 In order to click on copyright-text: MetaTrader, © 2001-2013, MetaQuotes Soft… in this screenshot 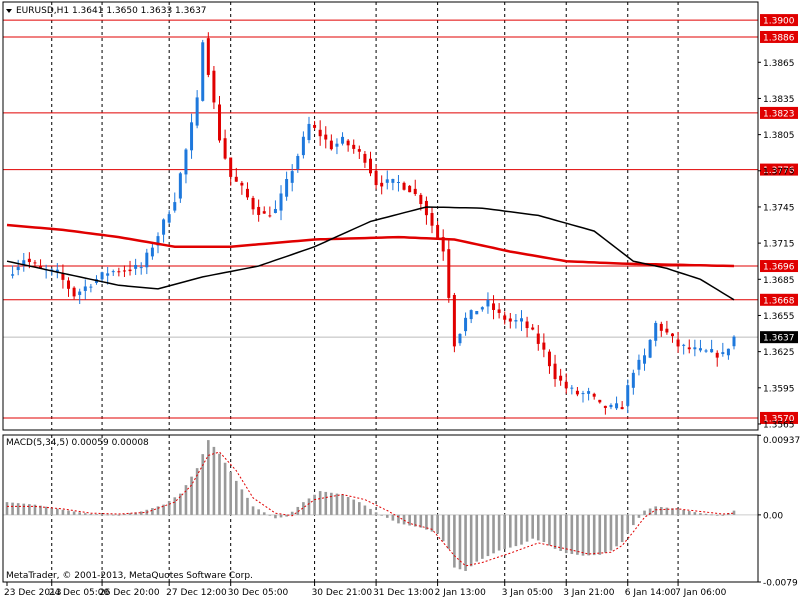, I will do `click(129, 576)`.